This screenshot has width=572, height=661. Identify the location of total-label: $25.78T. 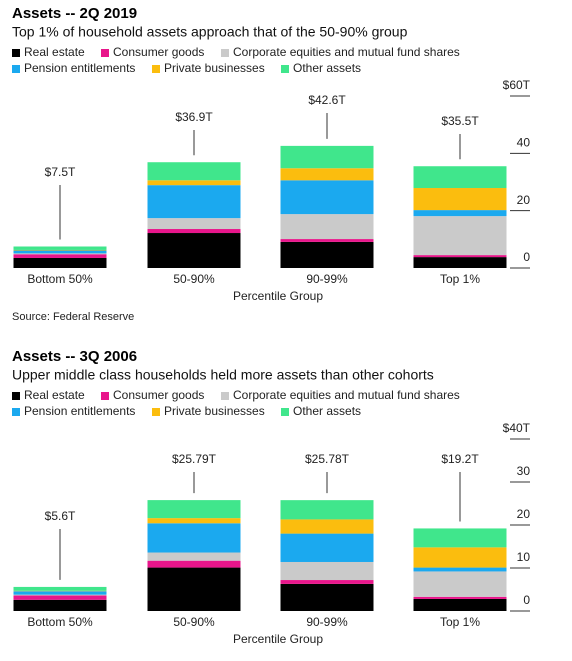
(327, 459).